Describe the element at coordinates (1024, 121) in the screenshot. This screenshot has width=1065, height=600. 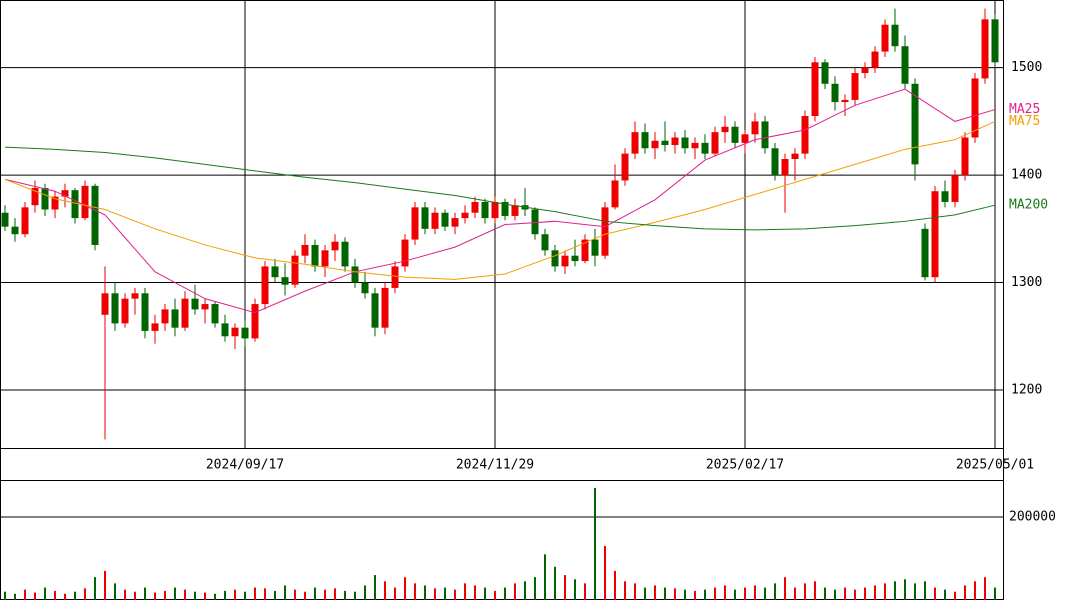
I see `legend-label: MA75` at that location.